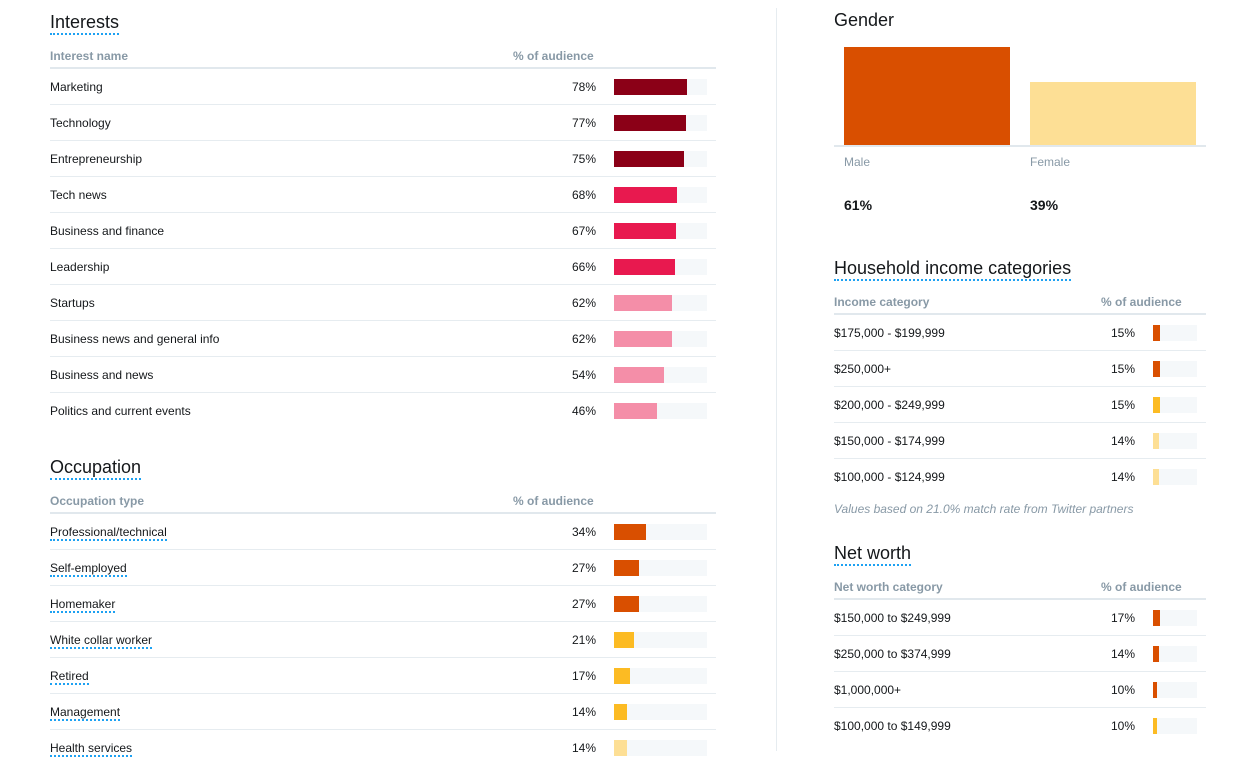 The image size is (1237, 765). I want to click on row-name: Self-employed, so click(88, 569).